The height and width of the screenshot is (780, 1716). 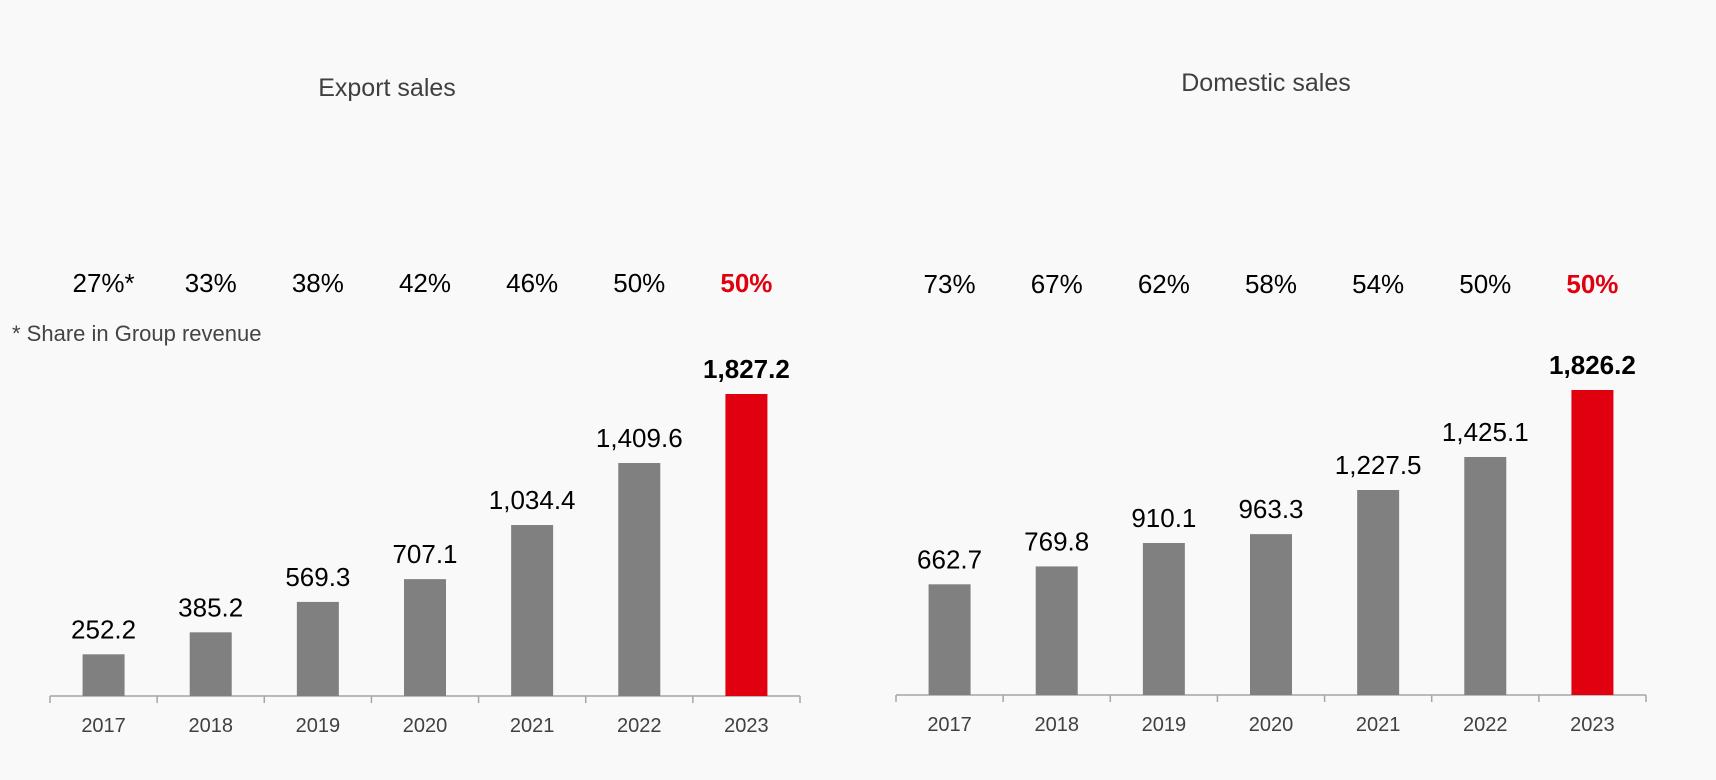 What do you see at coordinates (137, 333) in the screenshot?
I see `footnote: * Share in Group revenue` at bounding box center [137, 333].